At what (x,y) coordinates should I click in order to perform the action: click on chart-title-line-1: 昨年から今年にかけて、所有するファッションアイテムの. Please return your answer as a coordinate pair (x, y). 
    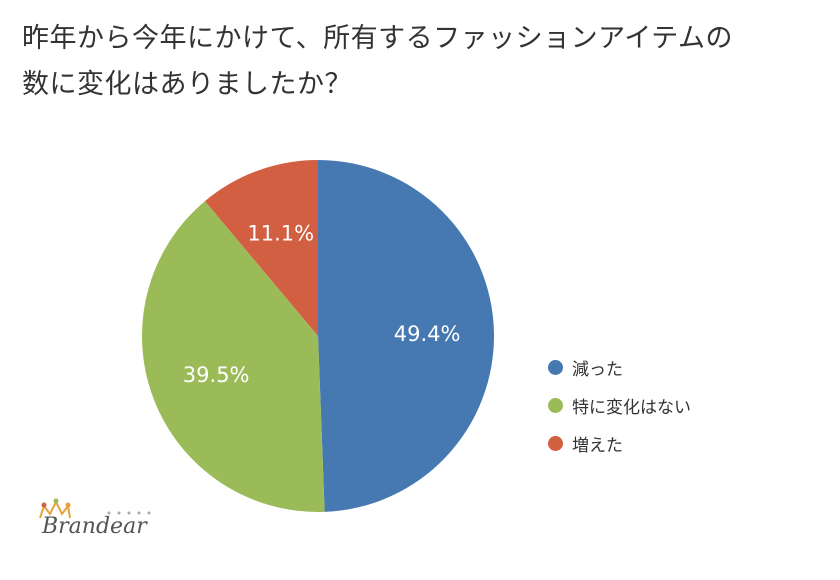
    Looking at the image, I should click on (377, 38).